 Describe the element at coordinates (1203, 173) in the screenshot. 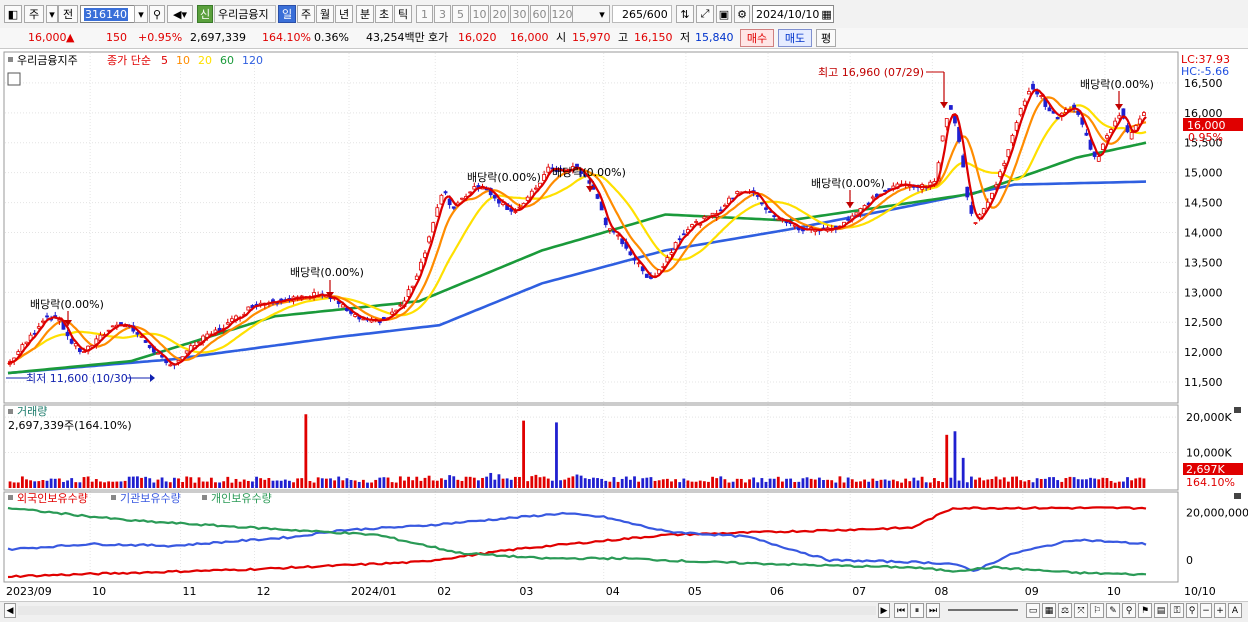

I see `y-tick-label: 15,000` at that location.